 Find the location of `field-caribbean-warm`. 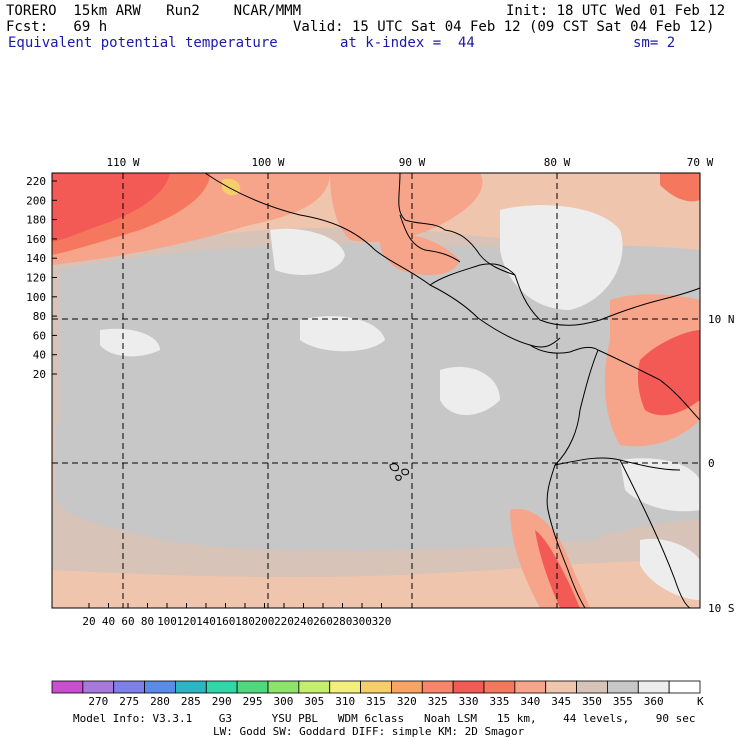

field-caribbean-warm is located at coordinates (680, 187).